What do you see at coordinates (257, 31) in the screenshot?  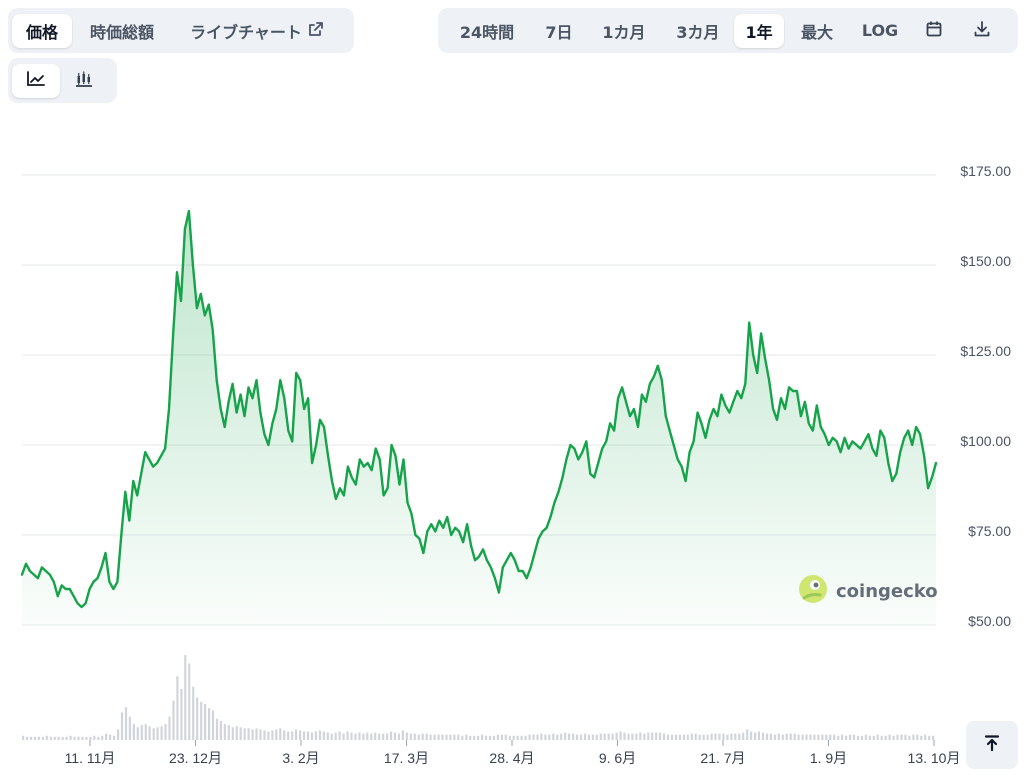 I see `tab-live-chart: ライブチャート` at bounding box center [257, 31].